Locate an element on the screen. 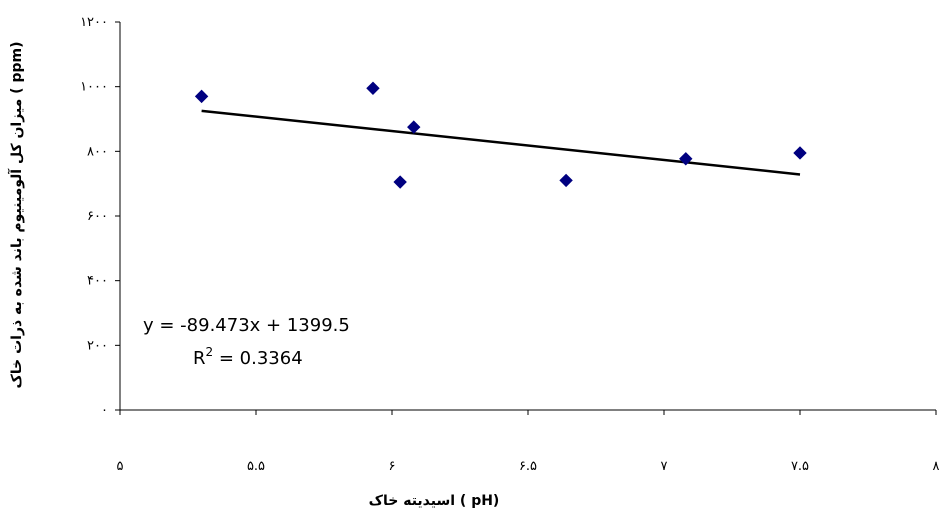  y-tick-label: ۶۰۰ is located at coordinates (97, 216).